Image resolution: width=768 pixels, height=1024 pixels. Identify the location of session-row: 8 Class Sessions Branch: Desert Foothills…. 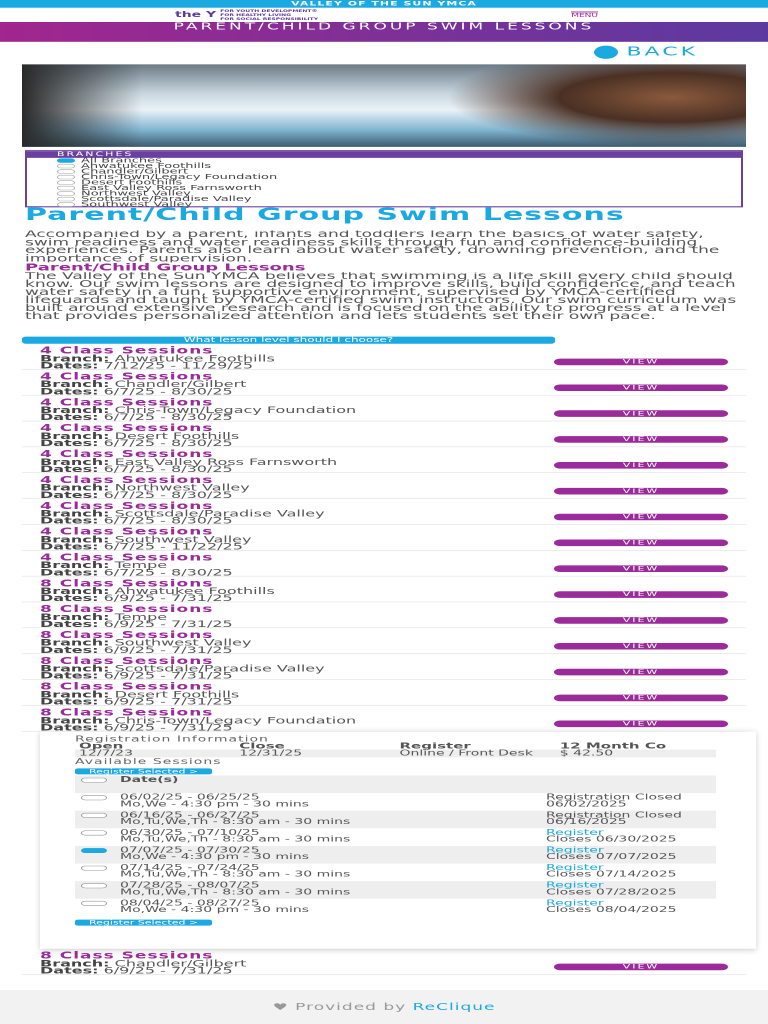
(384, 693).